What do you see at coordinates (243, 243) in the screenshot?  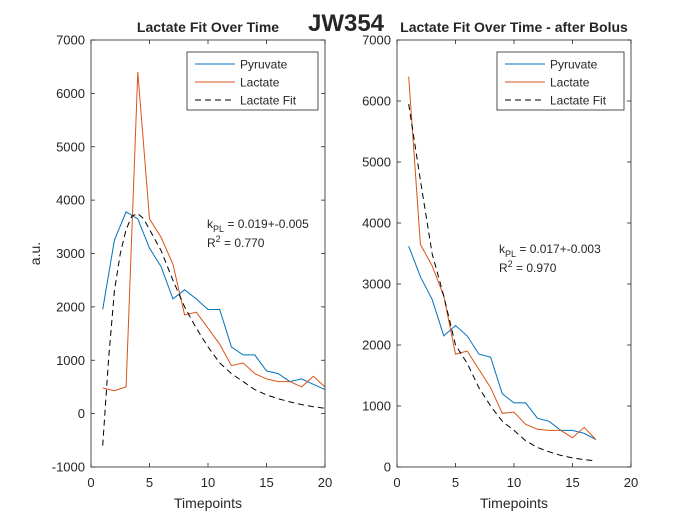 I see `r2-value: = 0.770` at bounding box center [243, 243].